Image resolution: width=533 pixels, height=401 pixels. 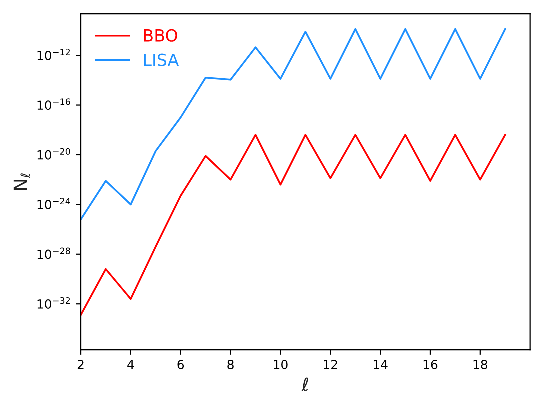 I want to click on x-tick-label: 2, so click(x=81, y=365).